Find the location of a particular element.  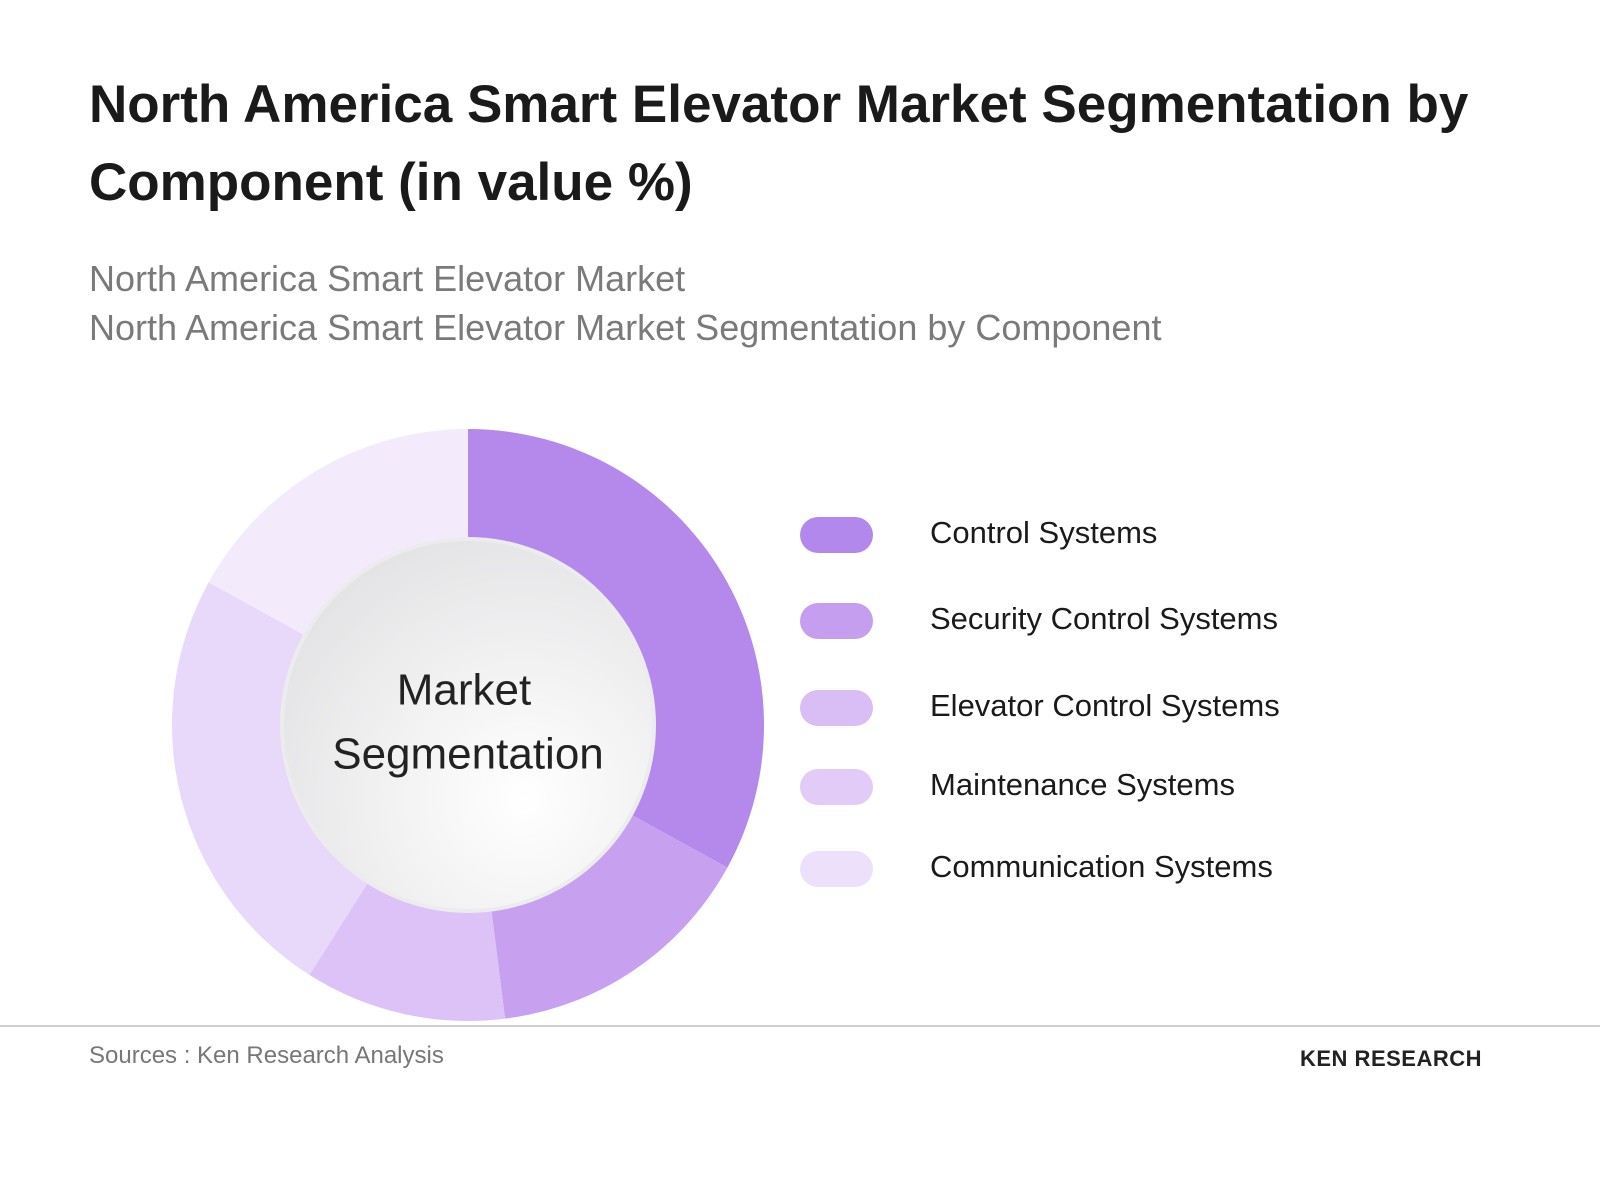

subtitle: North America Smart Elevator Market is located at coordinates (387, 278).